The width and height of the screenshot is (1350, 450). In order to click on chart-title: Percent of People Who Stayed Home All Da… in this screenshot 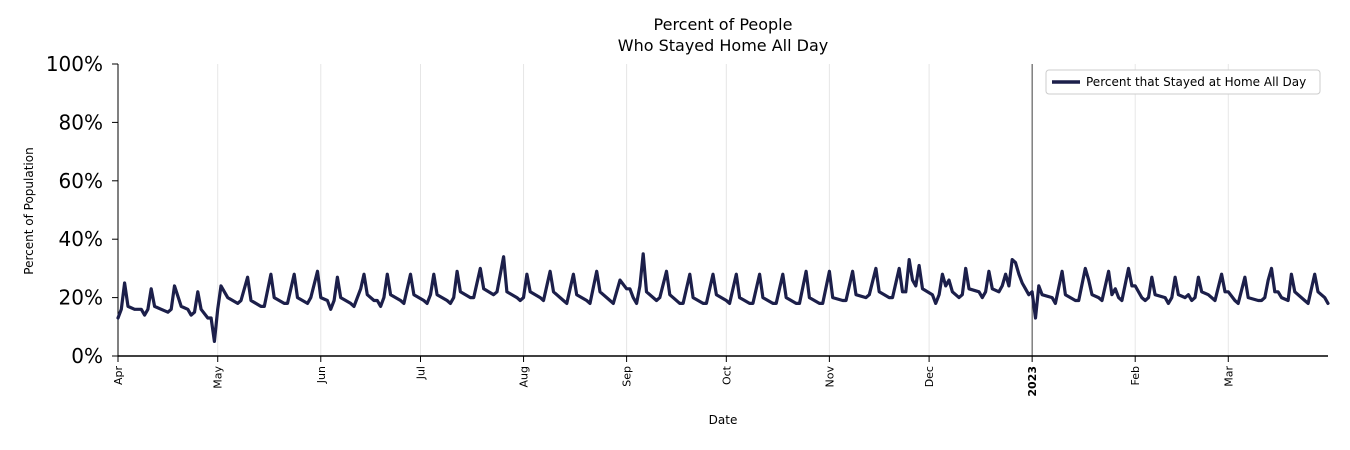, I will do `click(723, 35)`.